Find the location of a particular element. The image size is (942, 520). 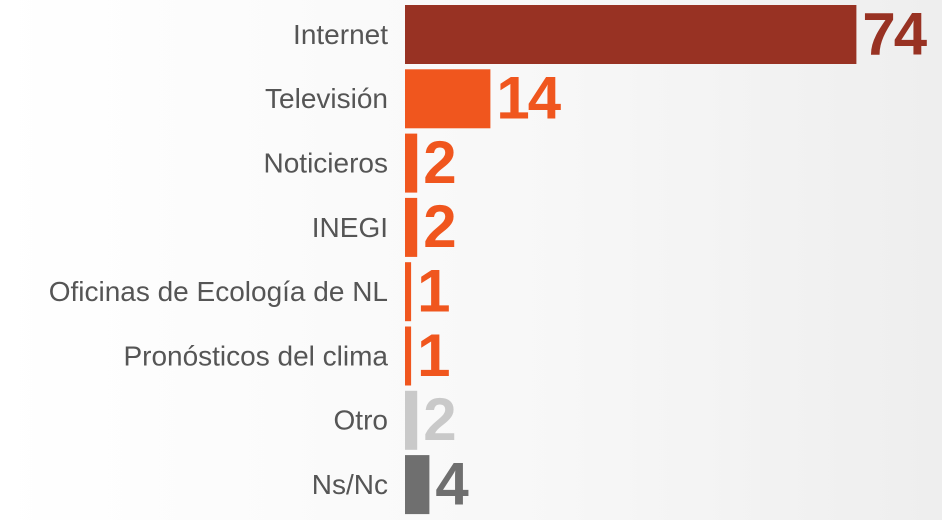

category-label: Internet is located at coordinates (340, 34).